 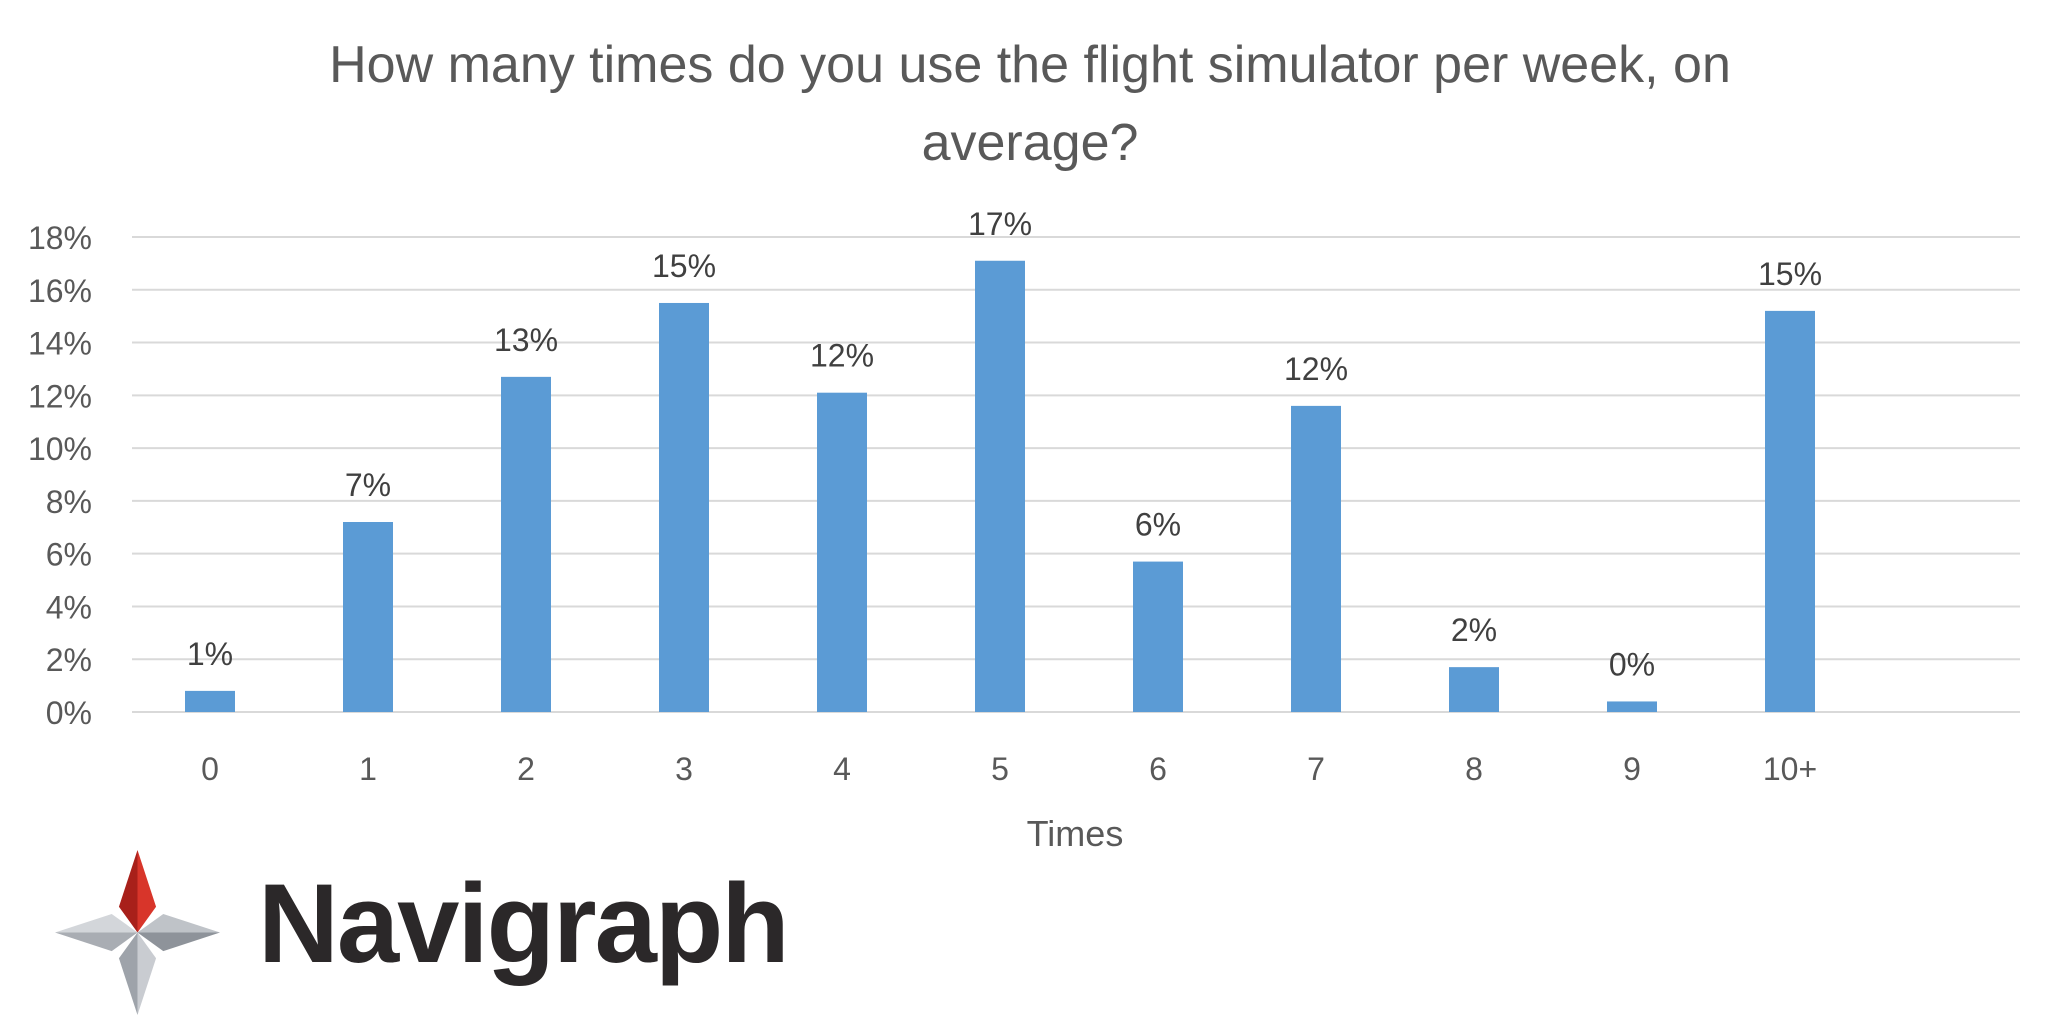 What do you see at coordinates (69, 713) in the screenshot?
I see `y-tick-label: 0%` at bounding box center [69, 713].